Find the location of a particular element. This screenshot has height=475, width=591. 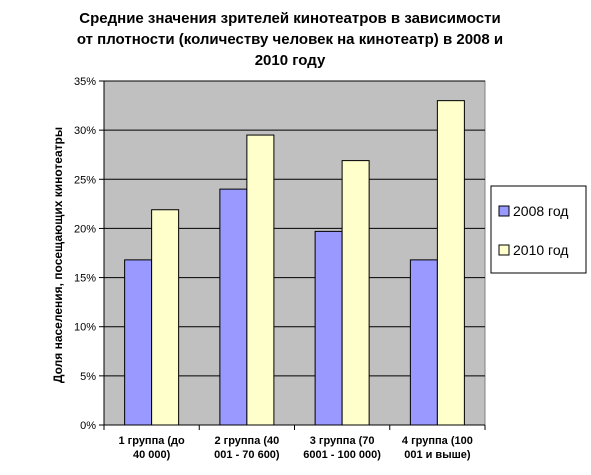

y-tick-label: 35% is located at coordinates (85, 82).